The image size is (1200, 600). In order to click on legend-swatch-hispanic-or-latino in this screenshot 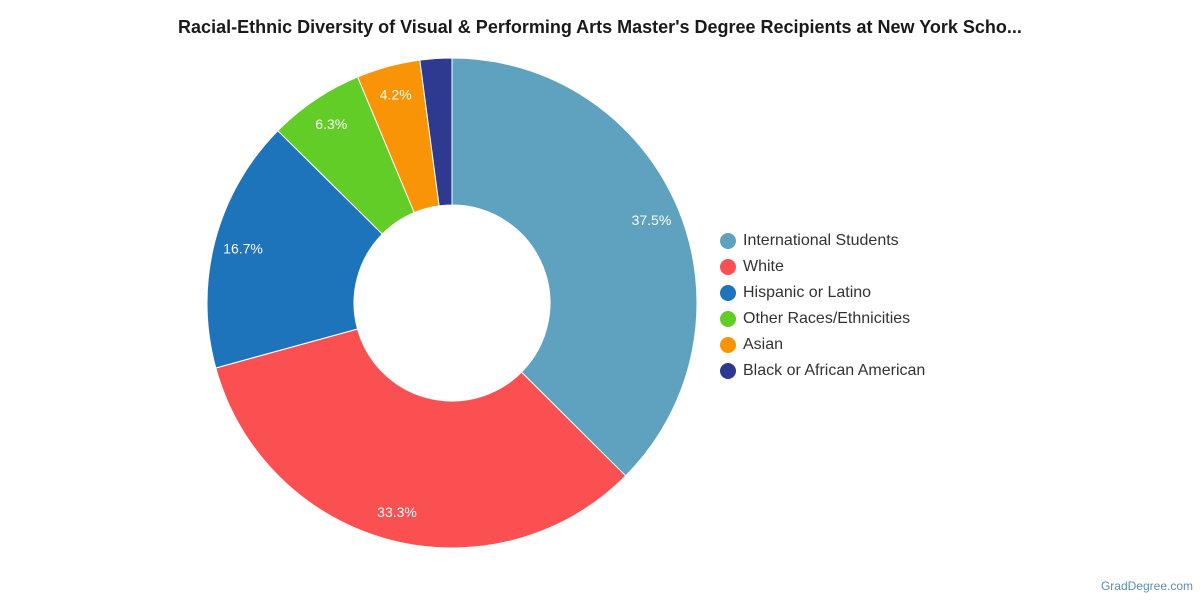, I will do `click(728, 293)`.